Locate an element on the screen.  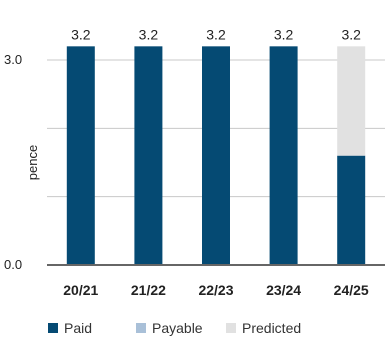
legend-label-predicted: Predicted is located at coordinates (271, 328).